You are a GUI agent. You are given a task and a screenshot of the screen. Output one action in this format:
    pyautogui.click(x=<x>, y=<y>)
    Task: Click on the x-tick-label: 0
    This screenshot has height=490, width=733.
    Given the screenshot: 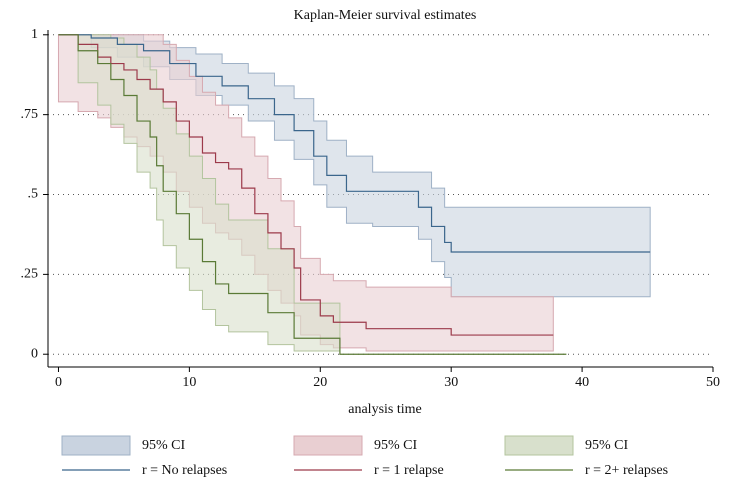 What is the action you would take?
    pyautogui.click(x=58, y=382)
    